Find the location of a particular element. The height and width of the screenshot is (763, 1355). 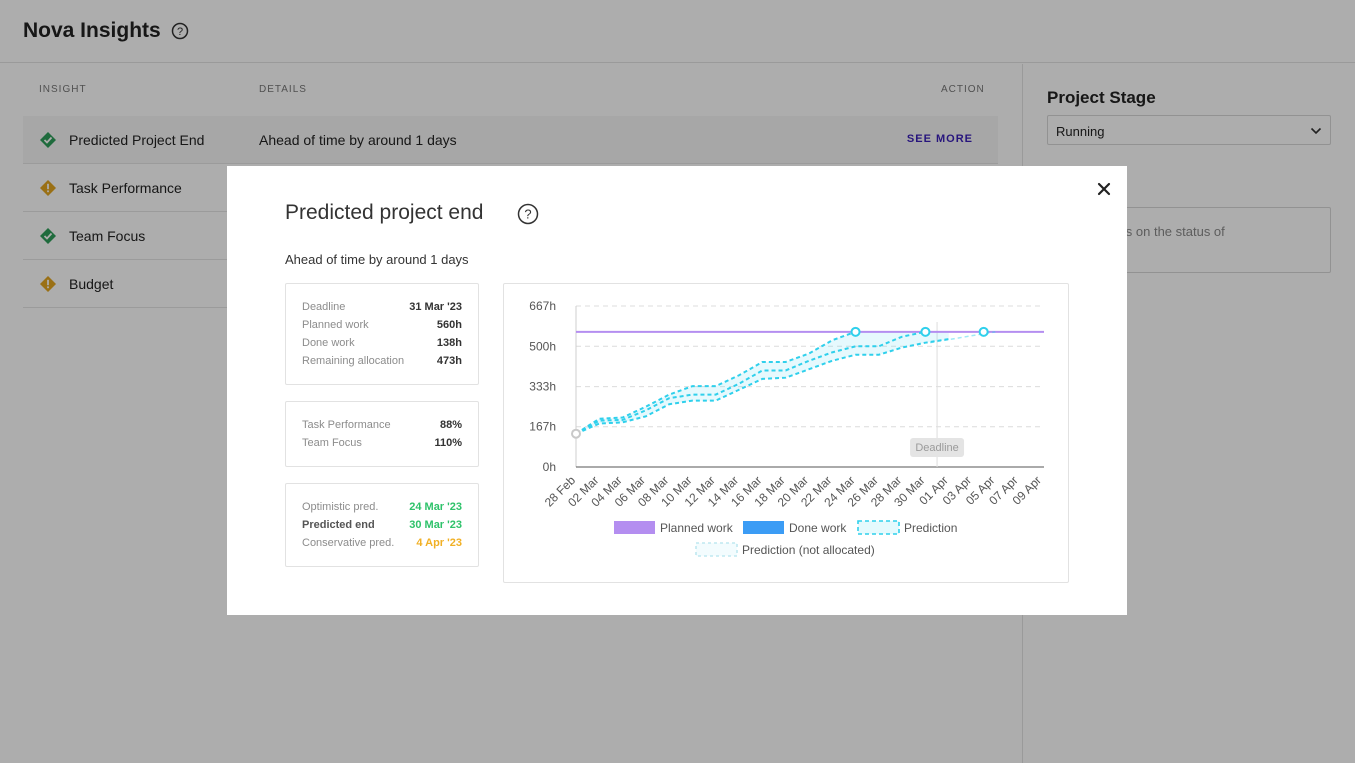

close-icon is located at coordinates (1104, 189).